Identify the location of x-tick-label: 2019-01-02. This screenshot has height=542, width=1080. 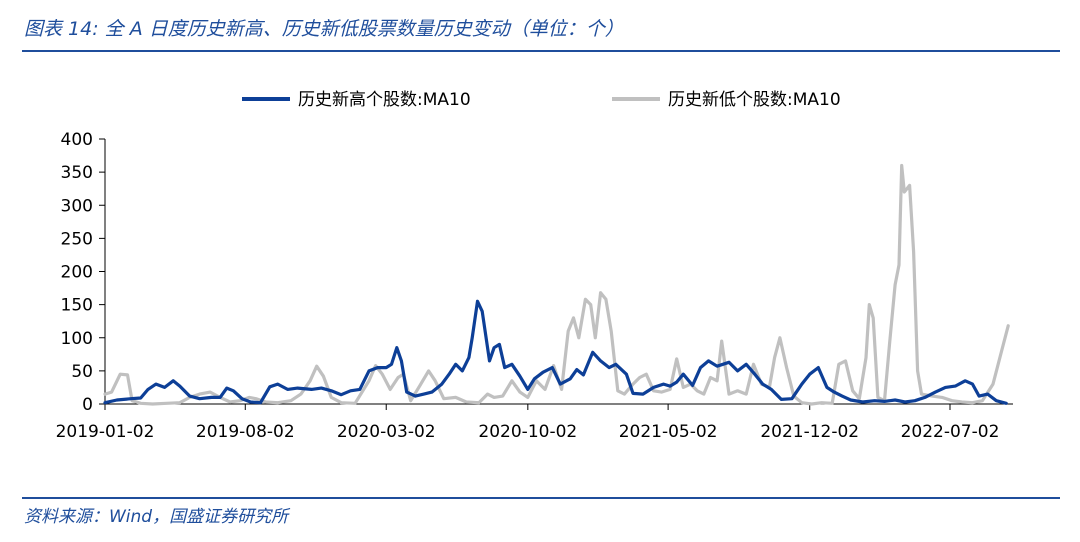
(105, 432).